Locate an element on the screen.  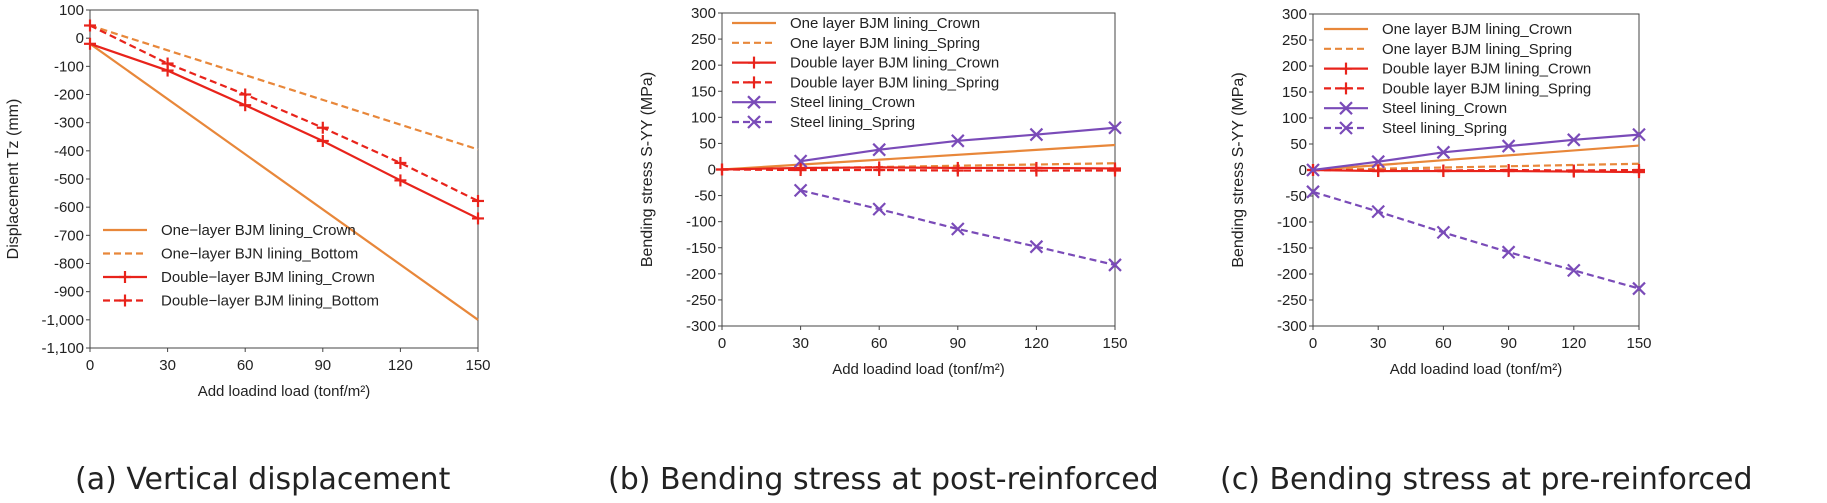
y-tick-label: -800 is located at coordinates (69, 264).